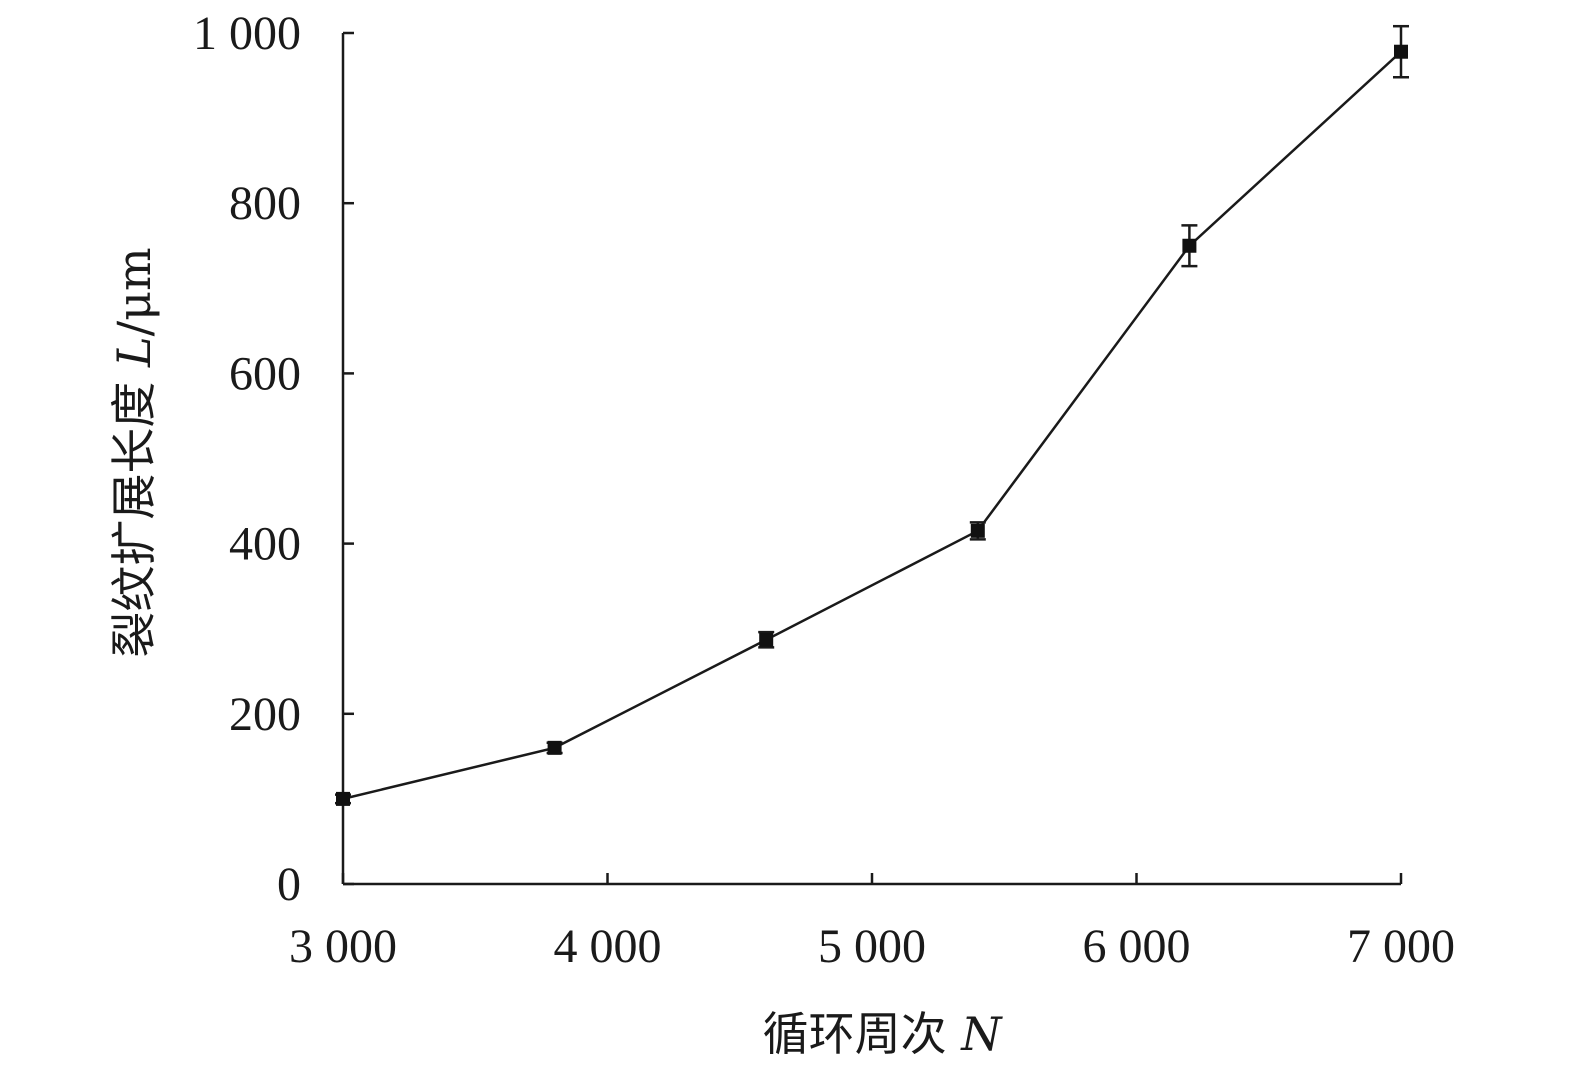  What do you see at coordinates (265, 714) in the screenshot?
I see `y-tick-label: 200` at bounding box center [265, 714].